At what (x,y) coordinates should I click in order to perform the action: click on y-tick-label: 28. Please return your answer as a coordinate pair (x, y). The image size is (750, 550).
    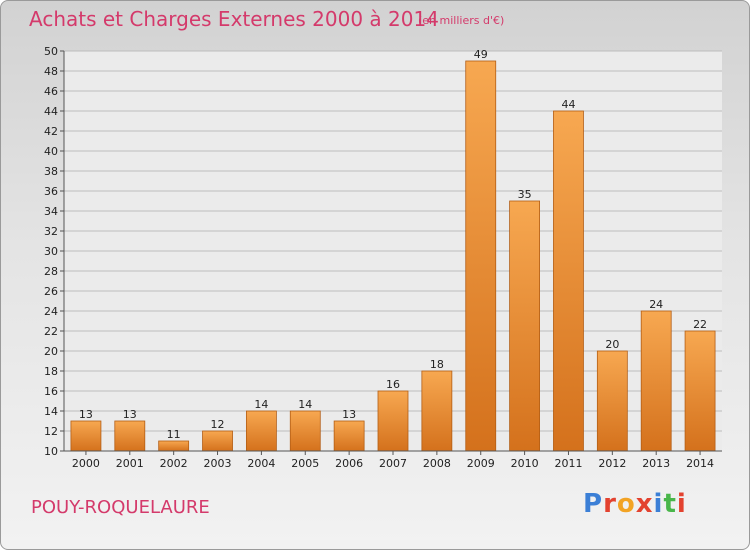
    Looking at the image, I should click on (51, 271).